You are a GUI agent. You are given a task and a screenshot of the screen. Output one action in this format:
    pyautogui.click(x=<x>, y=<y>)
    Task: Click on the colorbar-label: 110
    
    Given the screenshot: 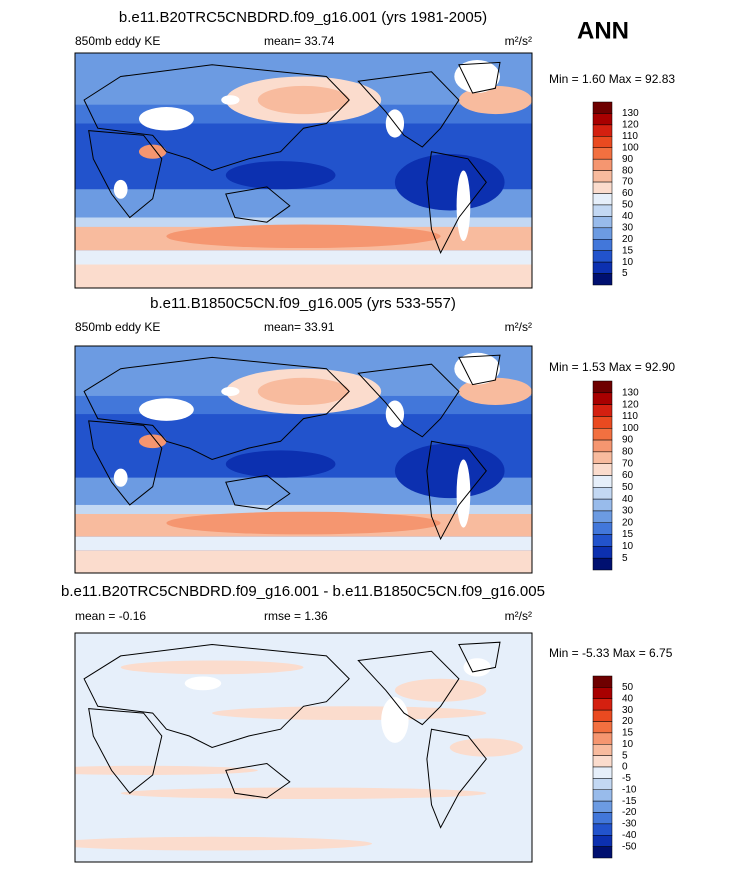 What is the action you would take?
    pyautogui.click(x=630, y=416)
    